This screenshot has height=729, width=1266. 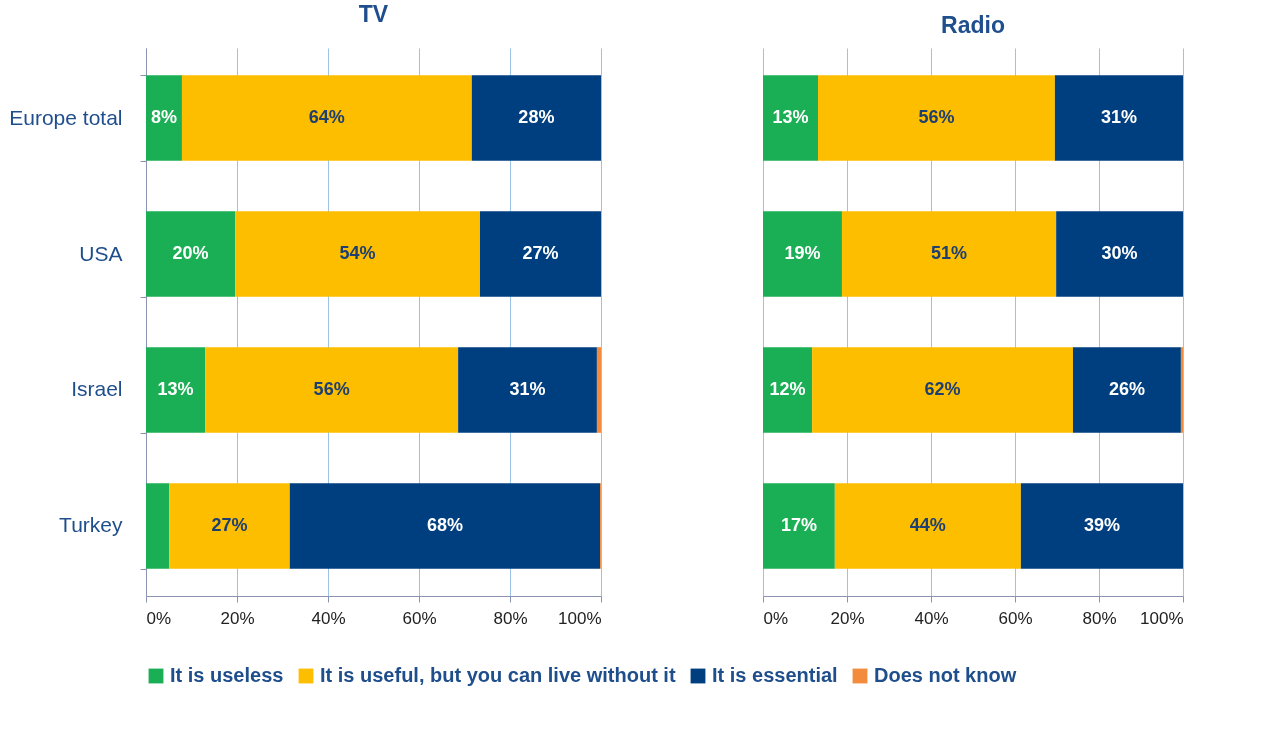 I want to click on y-tick-label: Europe total, so click(x=66, y=117).